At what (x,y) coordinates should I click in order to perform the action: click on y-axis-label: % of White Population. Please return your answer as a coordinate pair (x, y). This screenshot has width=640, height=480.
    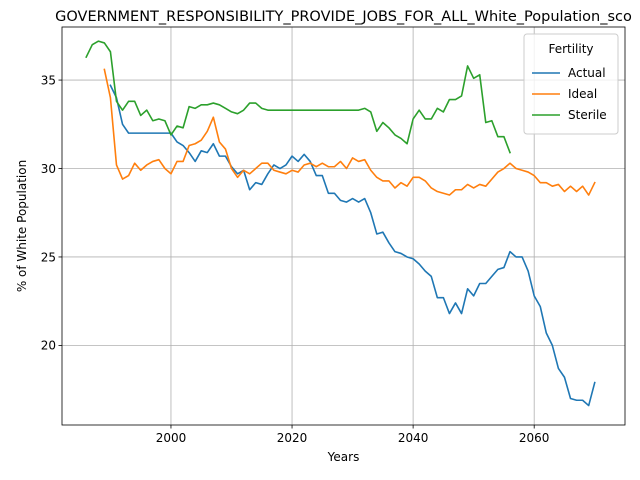
    Looking at the image, I should click on (22, 226).